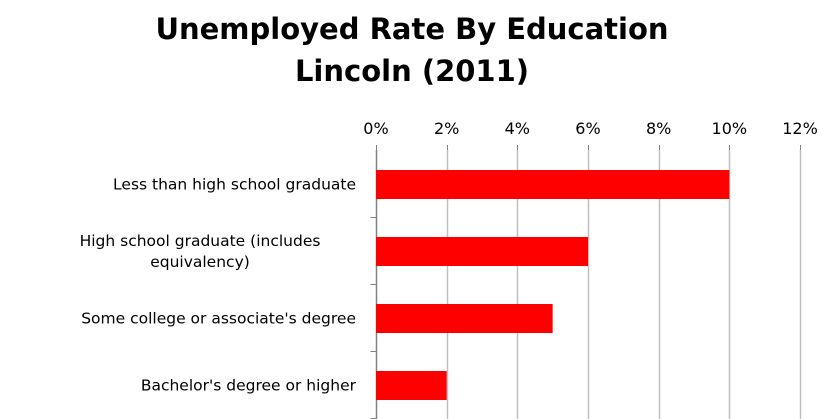  What do you see at coordinates (800, 128) in the screenshot?
I see `x-tick-label: 12%` at bounding box center [800, 128].